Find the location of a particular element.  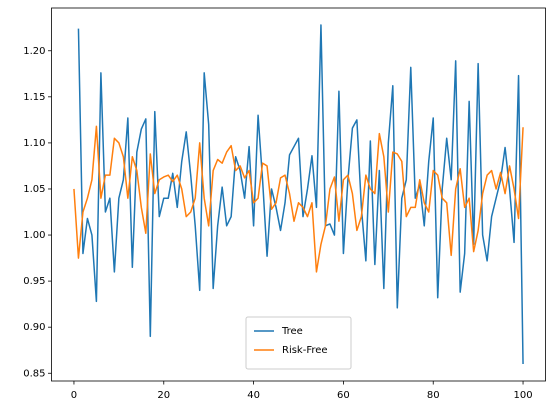

y-tick-label: 0.90 is located at coordinates (34, 327).